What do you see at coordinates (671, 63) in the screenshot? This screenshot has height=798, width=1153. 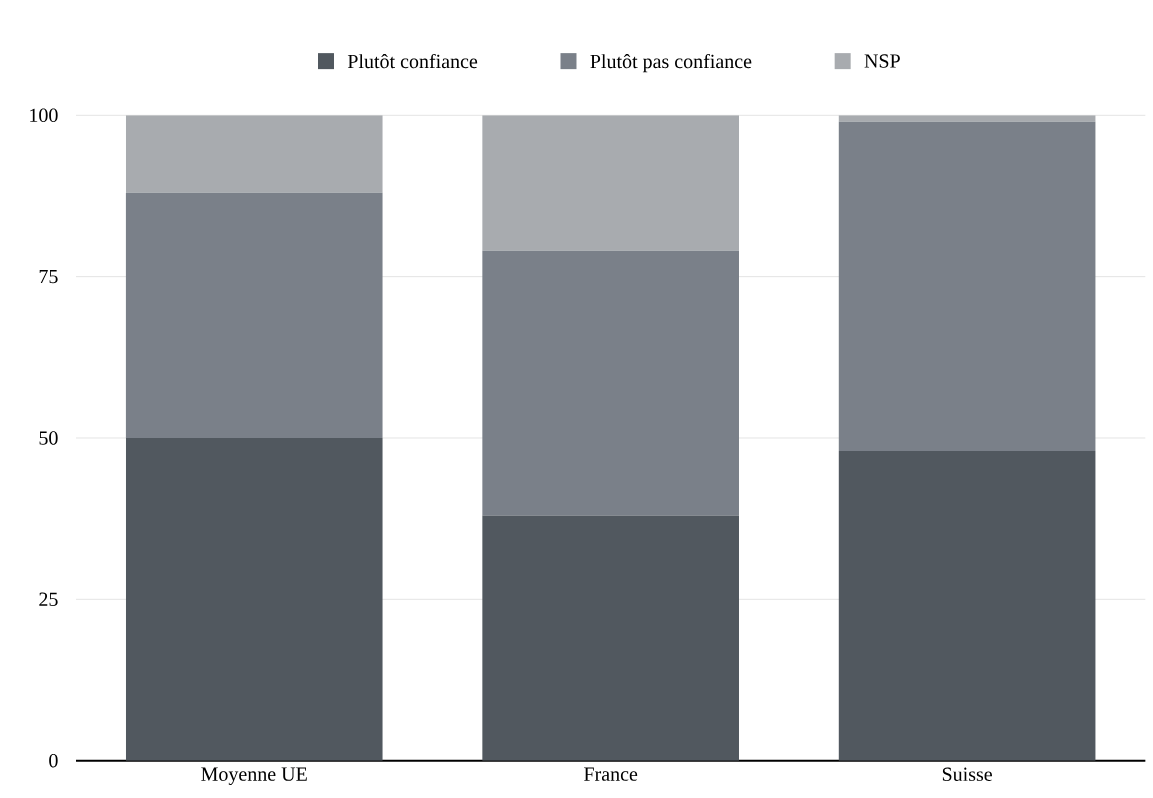 I see `legend-label: Plutôt pas confiance` at bounding box center [671, 63].